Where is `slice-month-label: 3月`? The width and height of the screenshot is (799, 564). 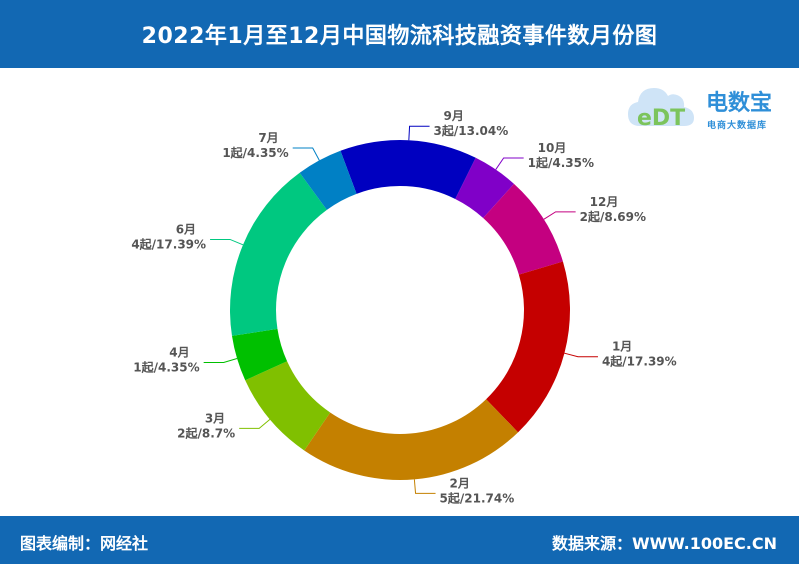 slice-month-label: 3月 is located at coordinates (215, 418).